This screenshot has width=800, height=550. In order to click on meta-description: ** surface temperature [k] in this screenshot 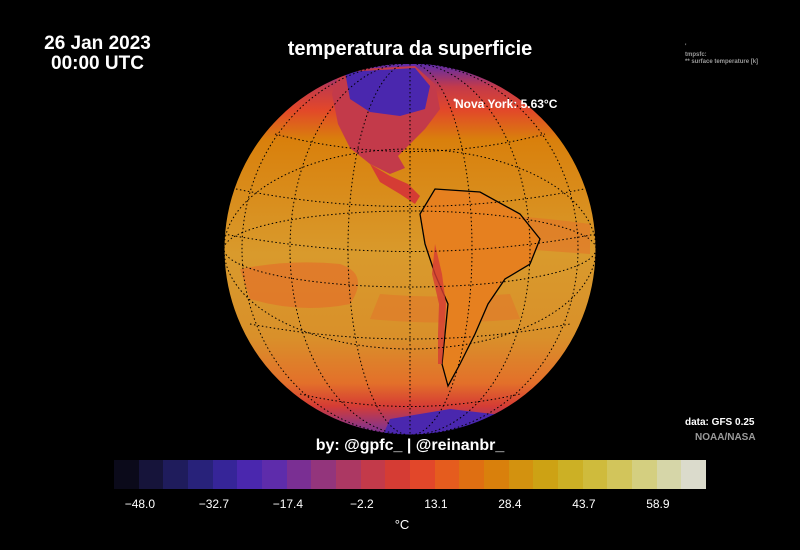, I will do `click(722, 62)`.